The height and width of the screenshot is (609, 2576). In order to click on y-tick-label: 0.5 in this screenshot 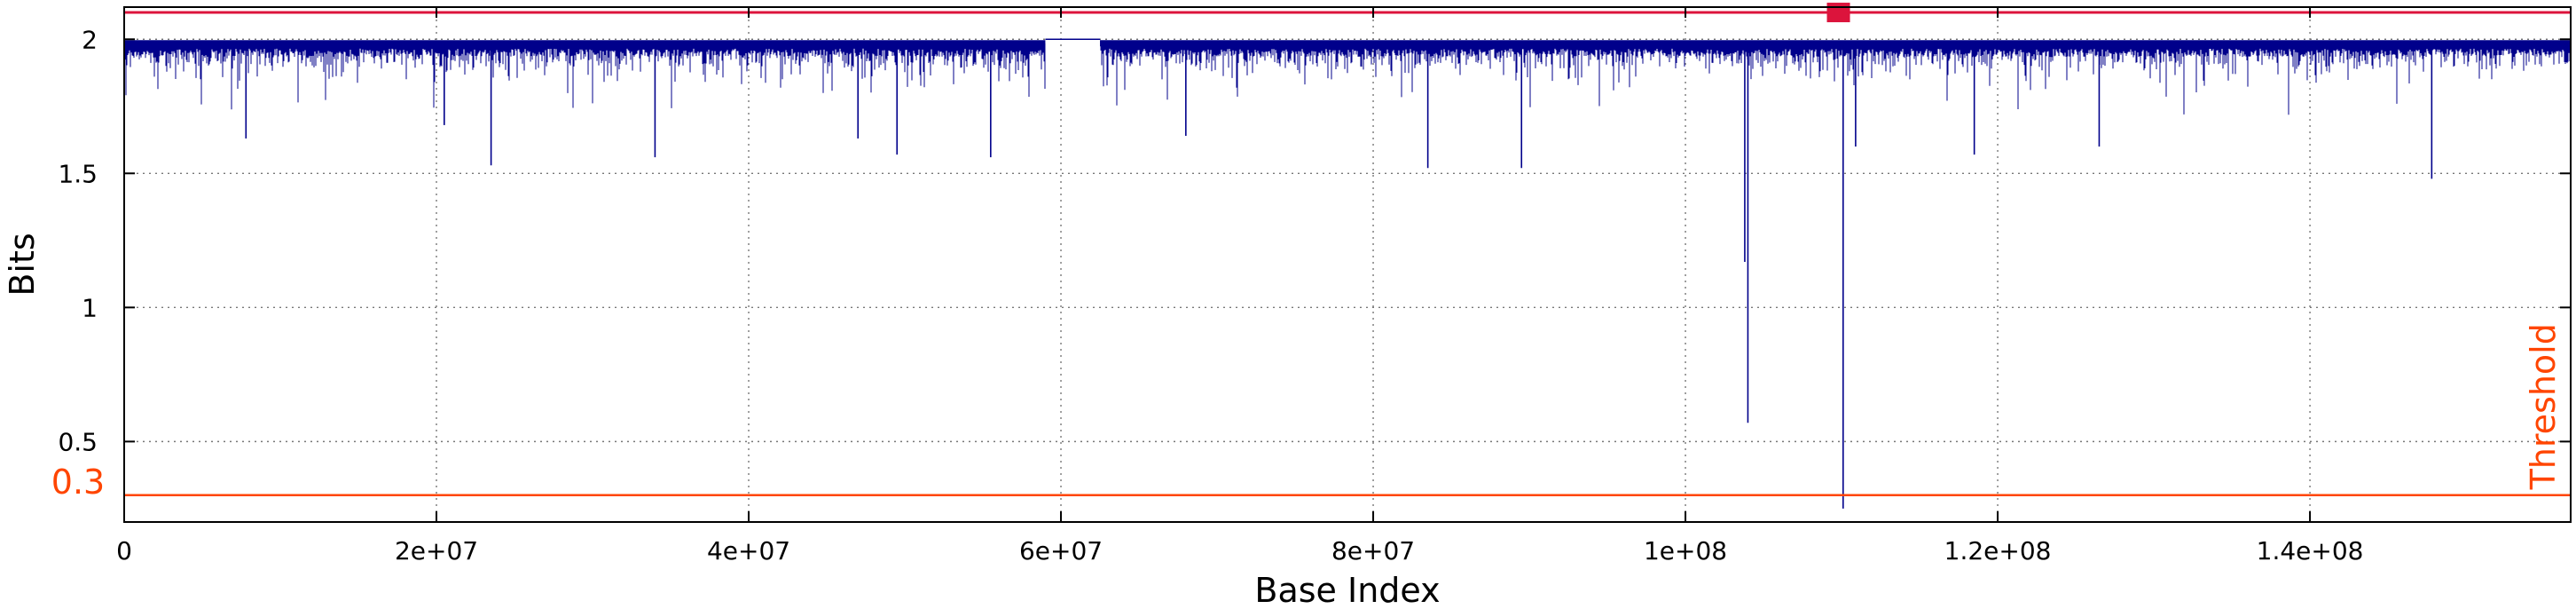, I will do `click(78, 441)`.